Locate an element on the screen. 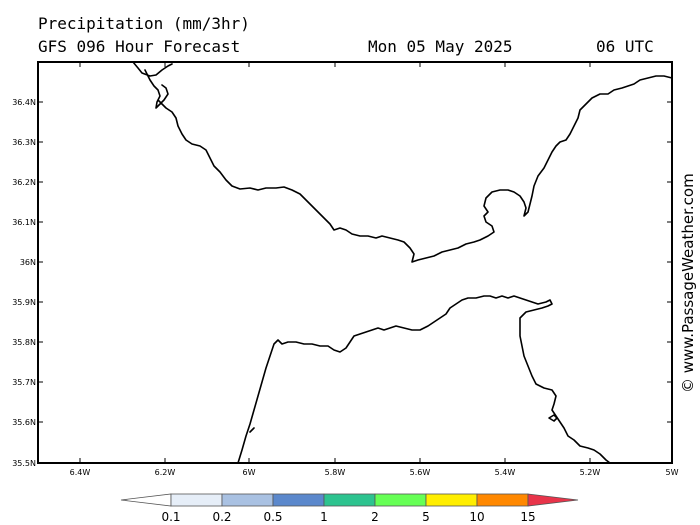  lon-label: 5.6W is located at coordinates (420, 472).